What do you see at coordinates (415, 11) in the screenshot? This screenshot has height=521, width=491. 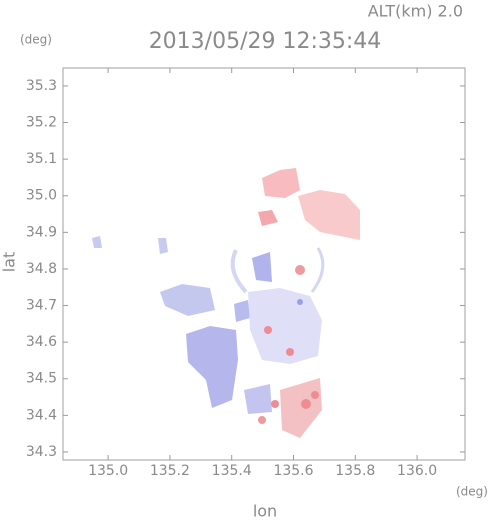 I see `annotation: ALT(km) 2.0` at bounding box center [415, 11].